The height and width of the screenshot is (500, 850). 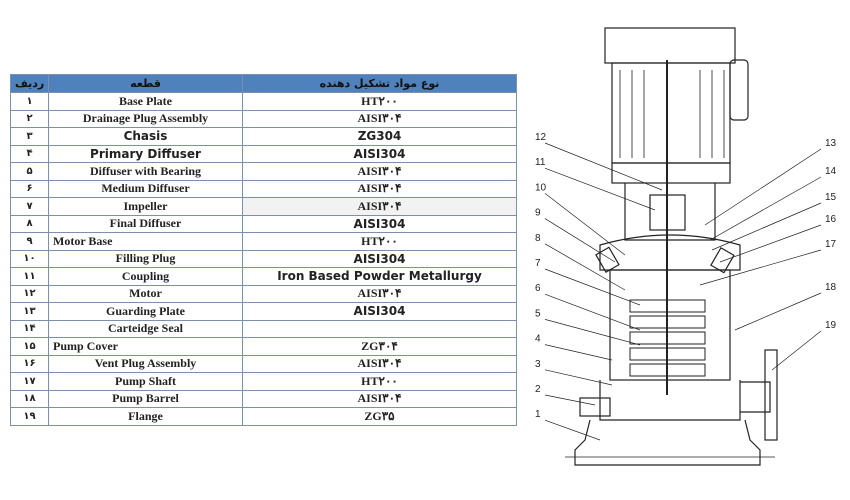 I want to click on callout-label: 14, so click(x=831, y=171).